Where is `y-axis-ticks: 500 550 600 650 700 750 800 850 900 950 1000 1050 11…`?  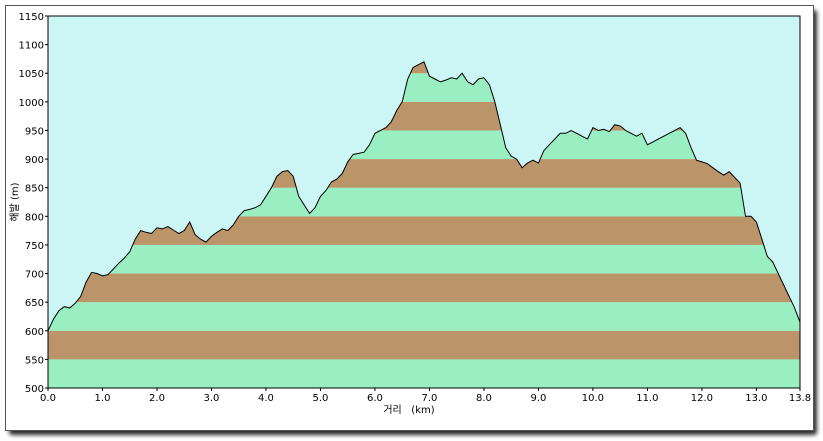
y-axis-ticks: 500 550 600 650 700 750 800 850 900 950 1000 1050 11… is located at coordinates (33, 203).